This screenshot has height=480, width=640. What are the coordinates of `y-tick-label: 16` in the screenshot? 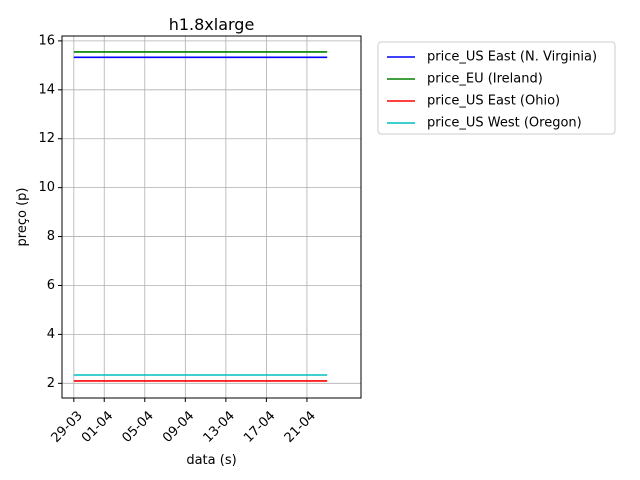 It's located at (46, 40).